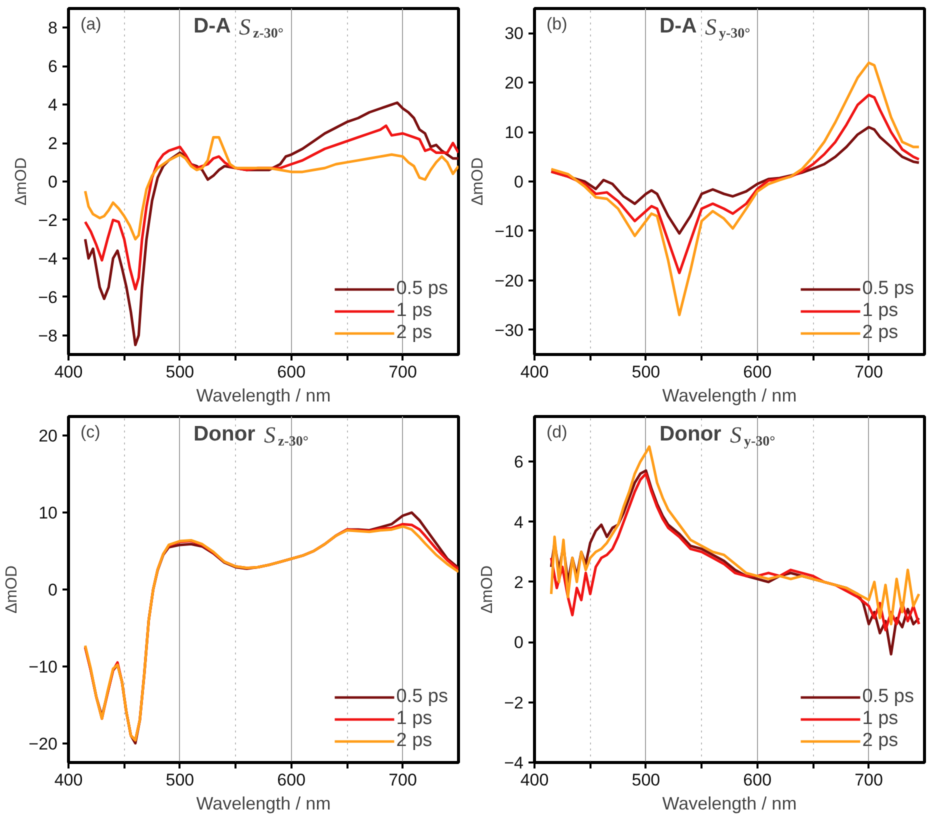  What do you see at coordinates (91, 24) in the screenshot?
I see `annotation: (a)` at bounding box center [91, 24].